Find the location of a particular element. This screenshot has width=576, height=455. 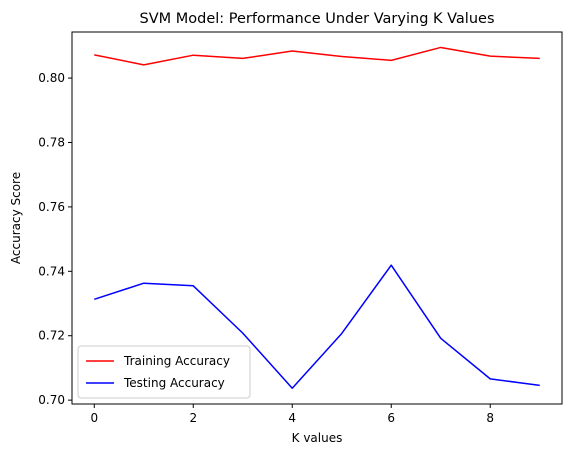

x-tick-label: 2 is located at coordinates (193, 418).